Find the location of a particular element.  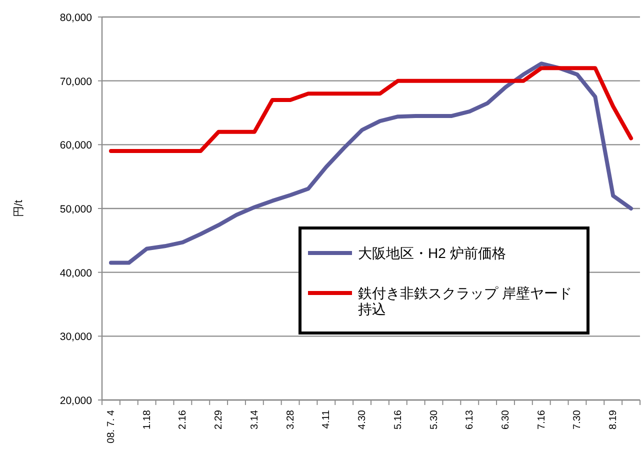

y-tick-label: 60,000 is located at coordinates (76, 146).